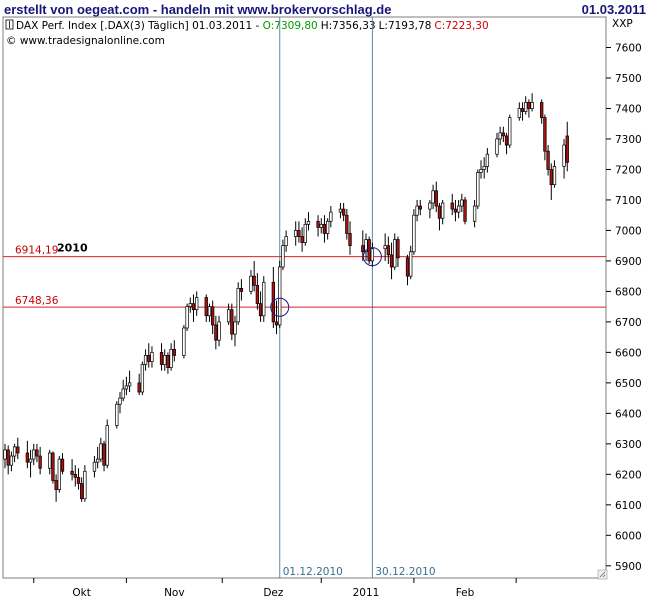 The image size is (650, 600). Describe the element at coordinates (628, 292) in the screenshot. I see `y-tick-label: 6800` at that location.